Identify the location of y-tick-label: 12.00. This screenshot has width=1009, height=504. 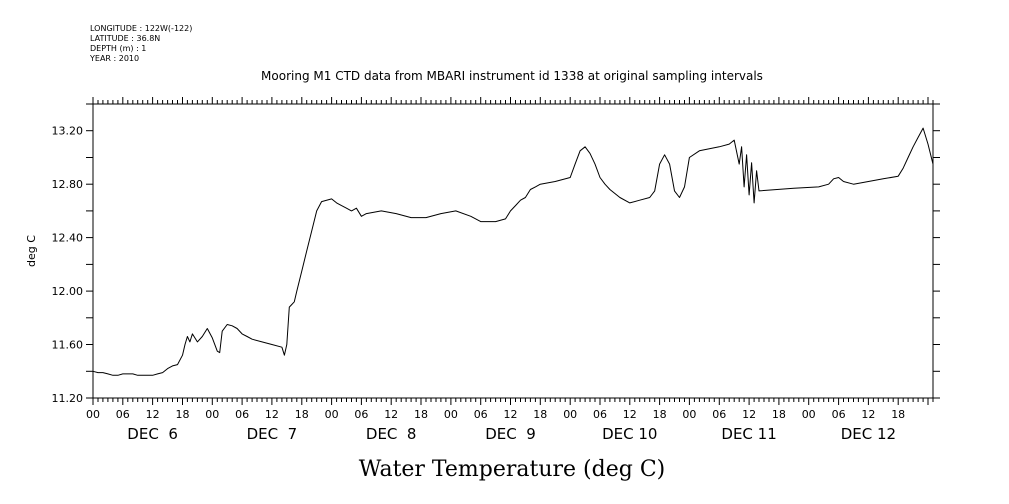
(68, 291).